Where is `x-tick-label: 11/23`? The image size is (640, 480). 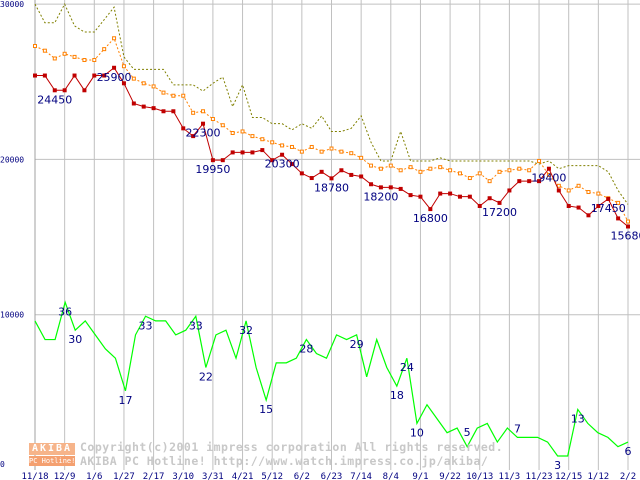 x-tick-label: 11/23 is located at coordinates (539, 476).